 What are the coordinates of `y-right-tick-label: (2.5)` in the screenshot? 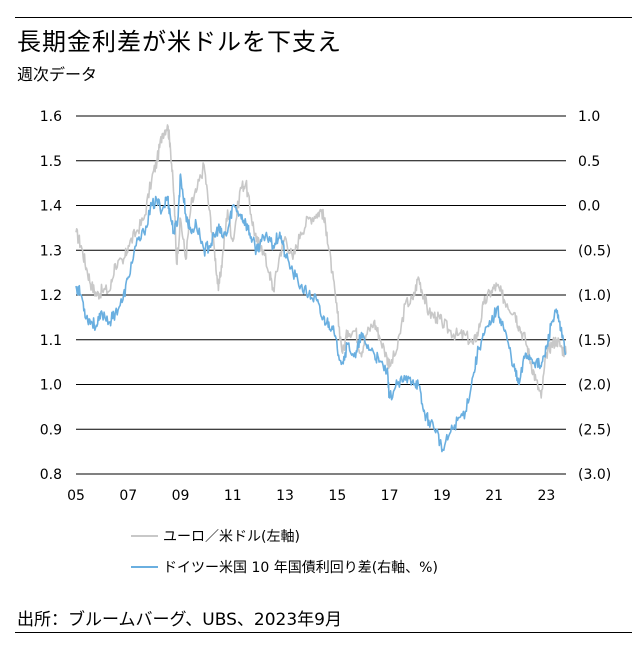 It's located at (594, 430).